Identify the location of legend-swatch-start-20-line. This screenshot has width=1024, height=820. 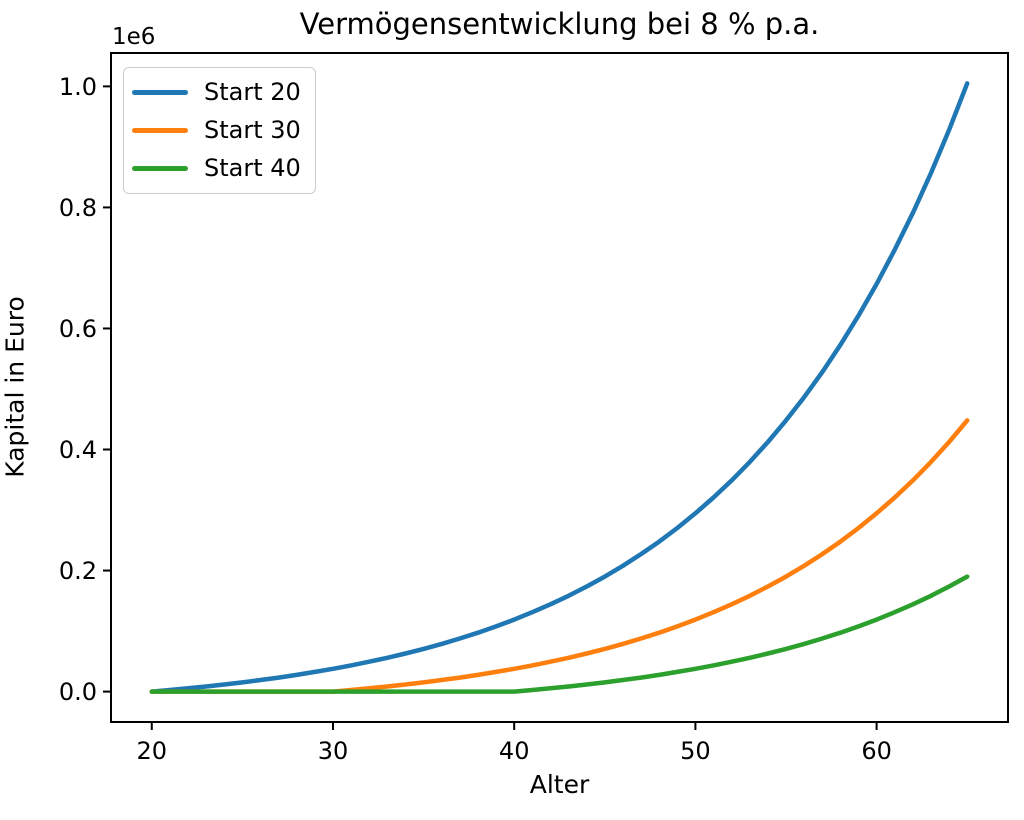
(160, 92).